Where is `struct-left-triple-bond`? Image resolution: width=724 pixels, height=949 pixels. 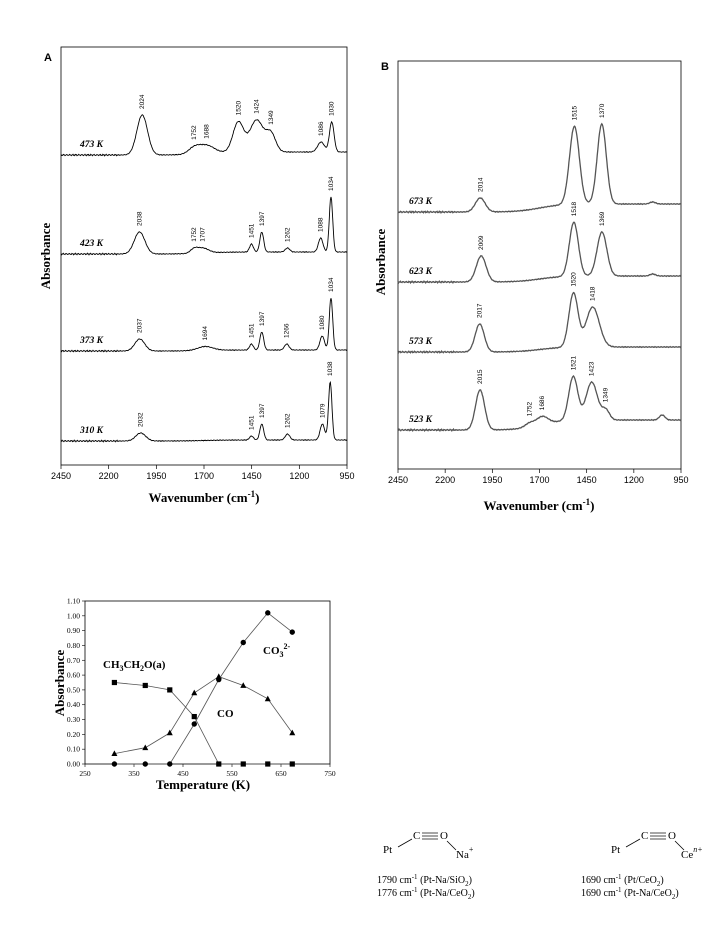 struct-left-triple-bond is located at coordinates (430, 836).